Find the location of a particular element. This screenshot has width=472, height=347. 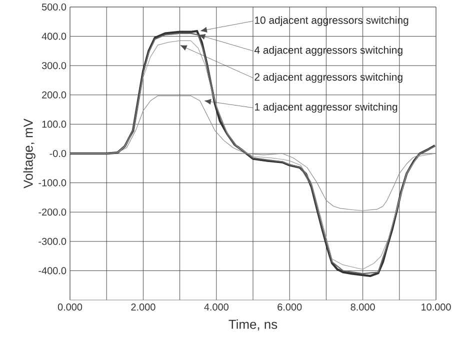

x-axis-title: Time, ns is located at coordinates (253, 324).